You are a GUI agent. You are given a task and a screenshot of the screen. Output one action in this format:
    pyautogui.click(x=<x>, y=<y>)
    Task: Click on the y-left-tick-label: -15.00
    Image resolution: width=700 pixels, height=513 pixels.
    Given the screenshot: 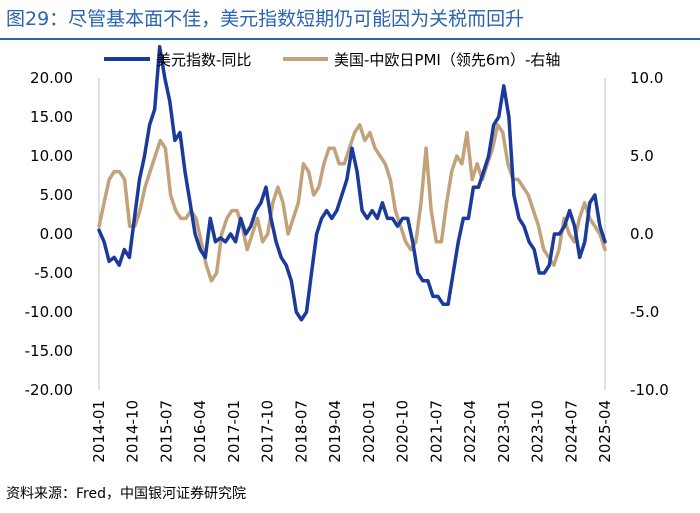 What is the action you would take?
    pyautogui.click(x=49, y=351)
    